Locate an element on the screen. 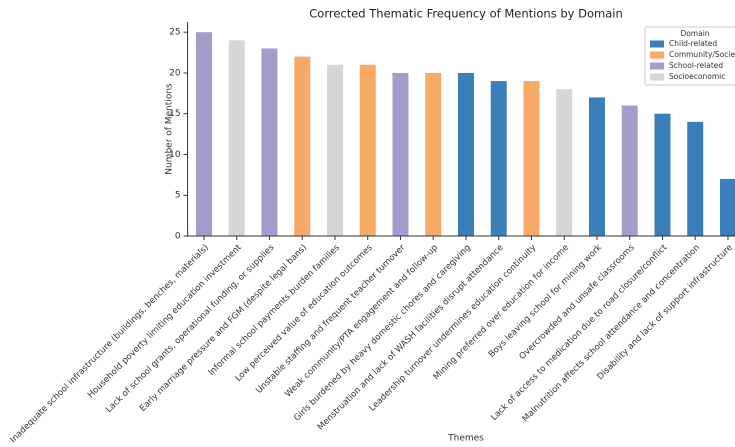  y-tick-label: 5 is located at coordinates (178, 196).